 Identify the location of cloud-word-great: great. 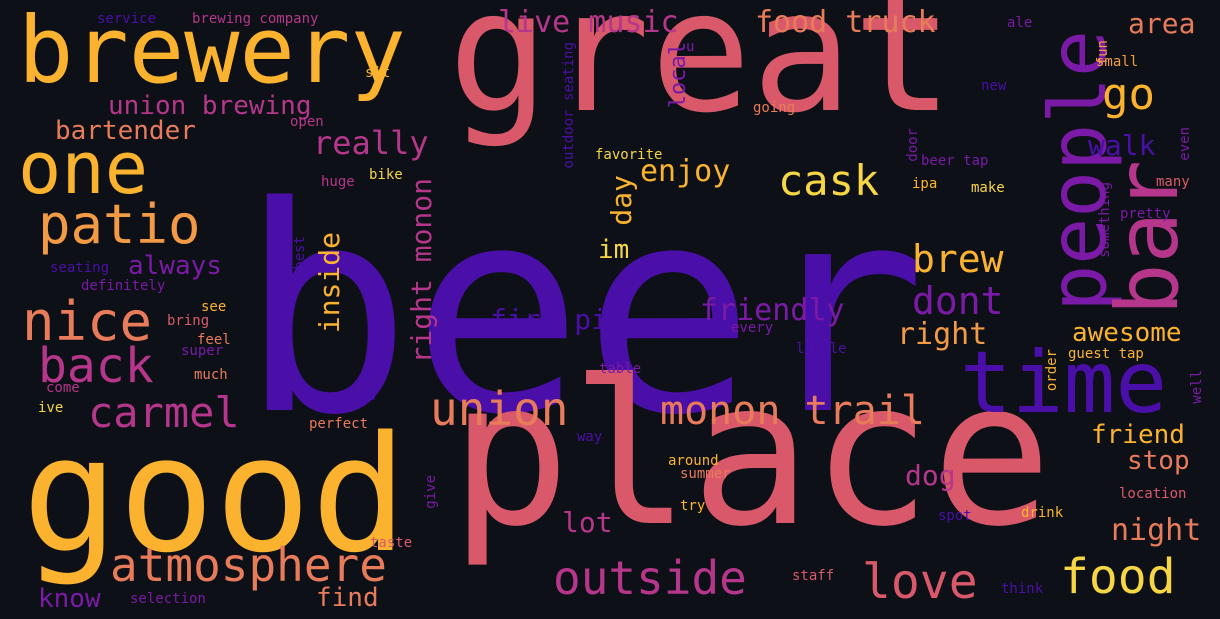
(701, 75).